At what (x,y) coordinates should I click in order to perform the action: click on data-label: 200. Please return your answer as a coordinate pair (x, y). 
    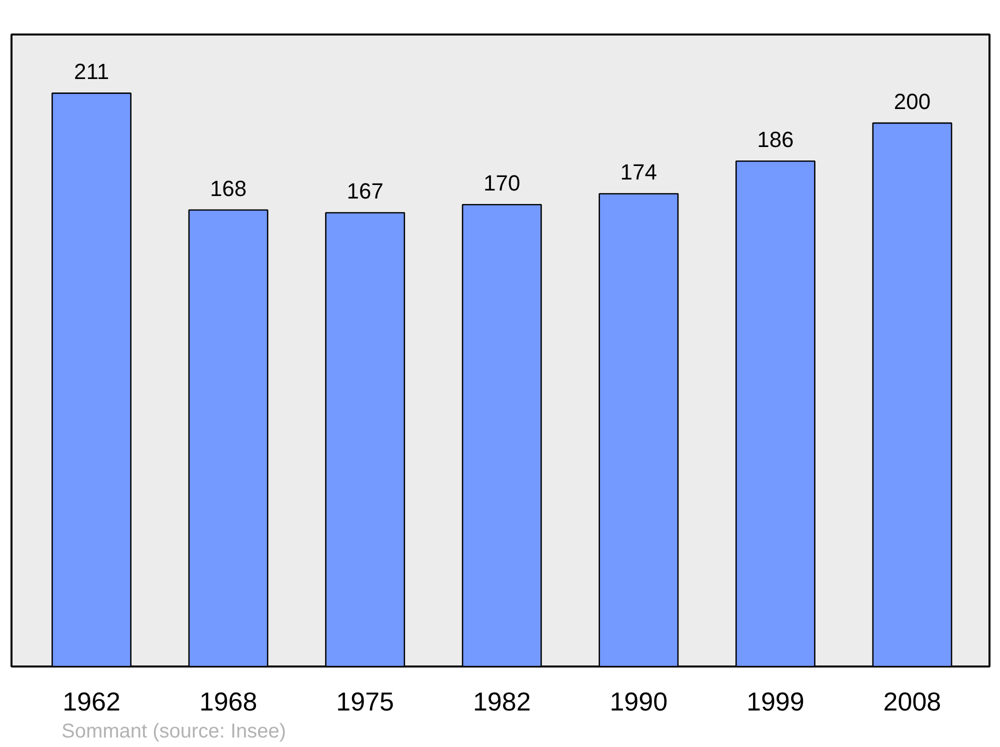
    Looking at the image, I should click on (912, 101).